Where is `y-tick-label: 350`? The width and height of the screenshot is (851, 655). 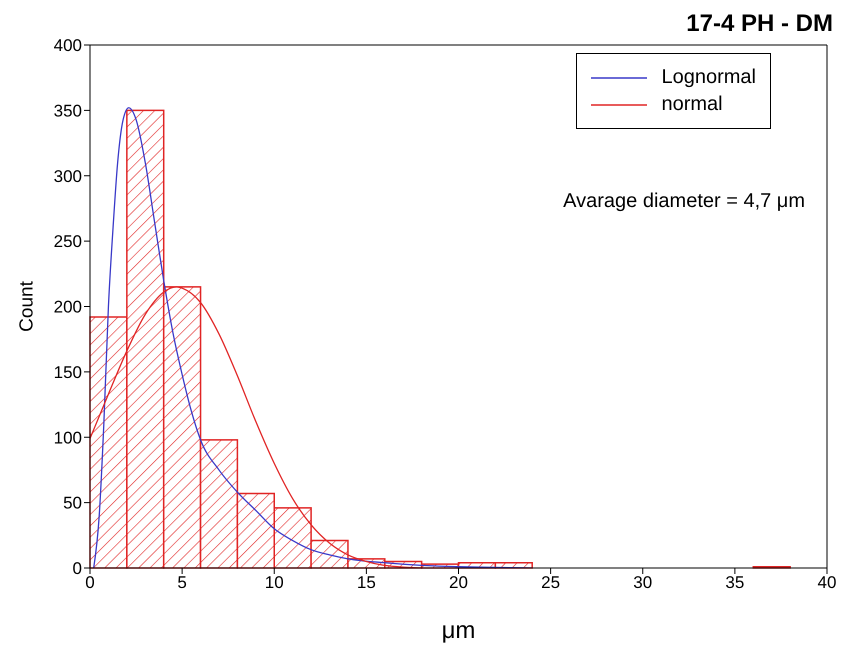
y-tick-label: 350 is located at coordinates (68, 110).